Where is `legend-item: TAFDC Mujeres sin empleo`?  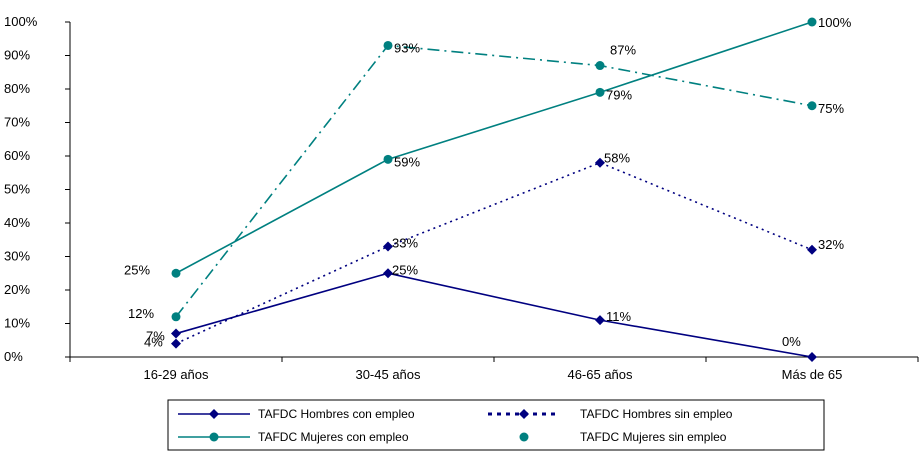
legend-item: TAFDC Mujeres sin empleo is located at coordinates (623, 437).